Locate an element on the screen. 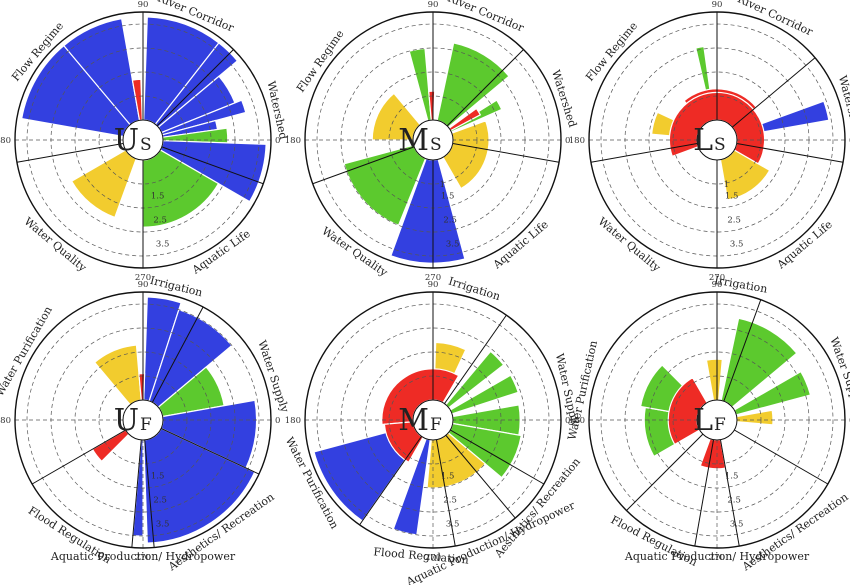 The width and height of the screenshot is (850, 585). sector-label: Flow Regime is located at coordinates (320, 61).